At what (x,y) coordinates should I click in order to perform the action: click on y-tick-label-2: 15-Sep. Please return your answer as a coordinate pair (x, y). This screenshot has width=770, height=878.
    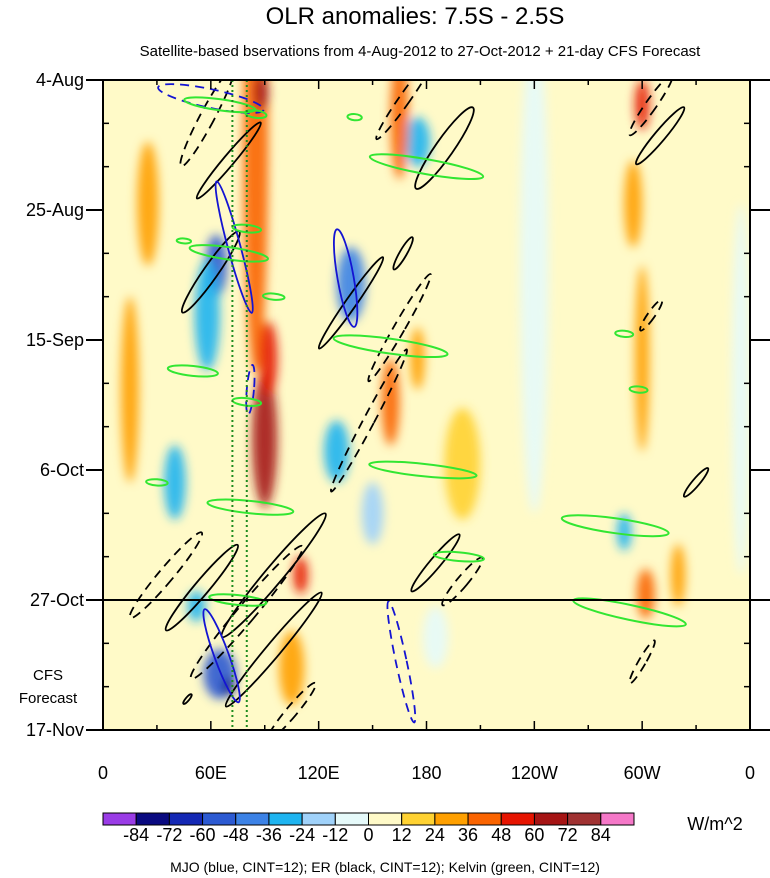
    Looking at the image, I should click on (55, 340).